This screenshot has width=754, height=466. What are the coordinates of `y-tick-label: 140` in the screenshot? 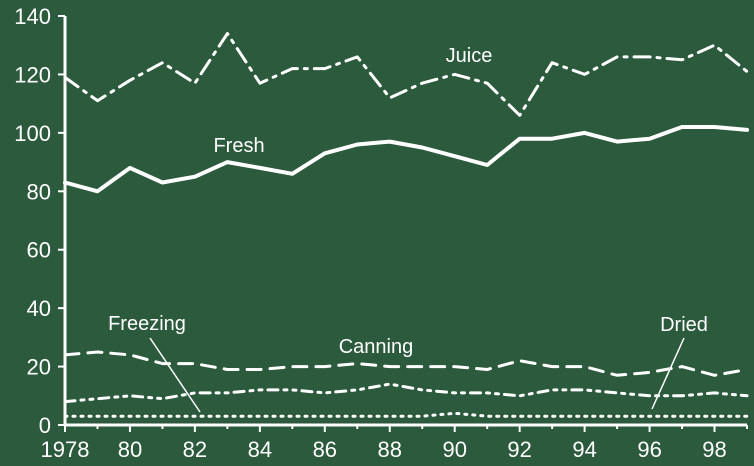 It's located at (32, 16).